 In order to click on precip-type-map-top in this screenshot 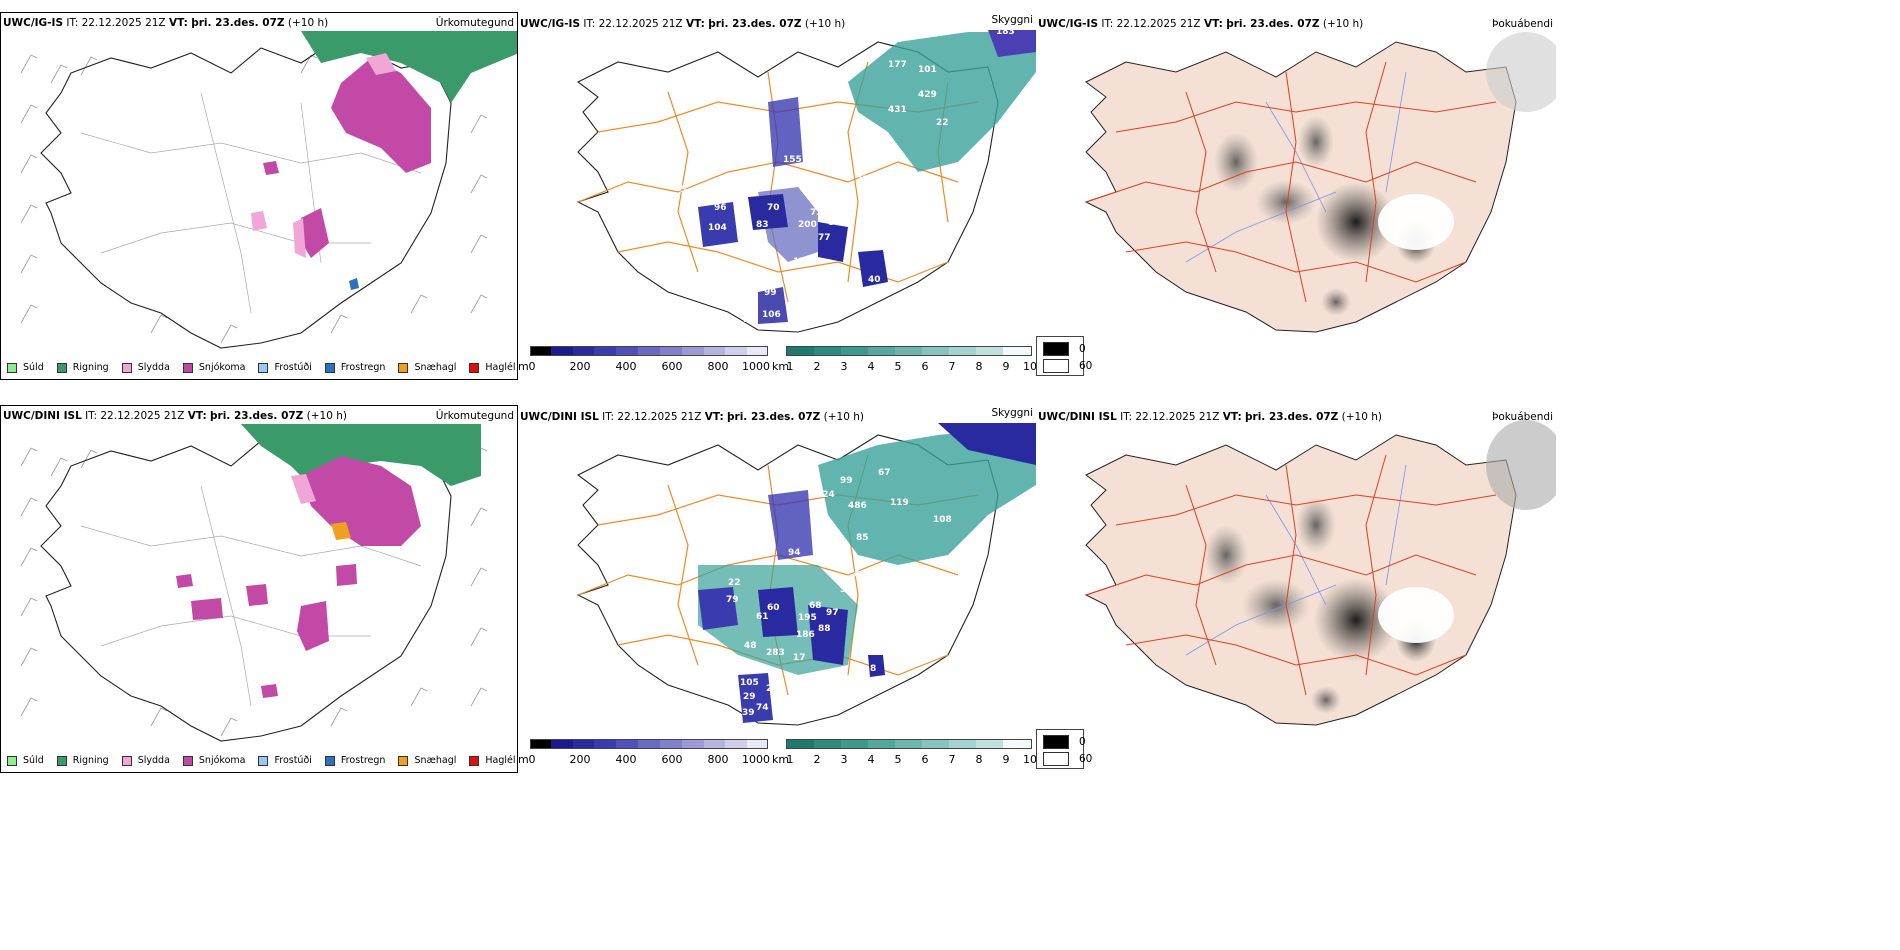, I will do `click(268, 190)`.